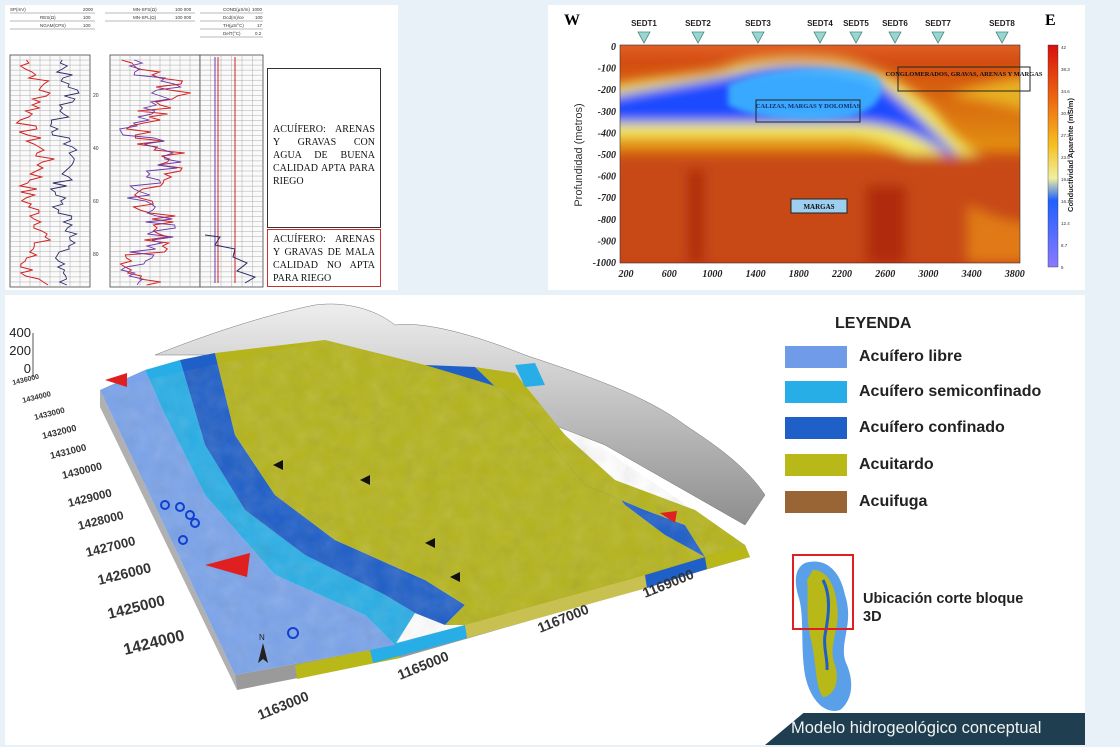 The image size is (1120, 747). I want to click on log-header-cond-max: 1000, so click(257, 9).